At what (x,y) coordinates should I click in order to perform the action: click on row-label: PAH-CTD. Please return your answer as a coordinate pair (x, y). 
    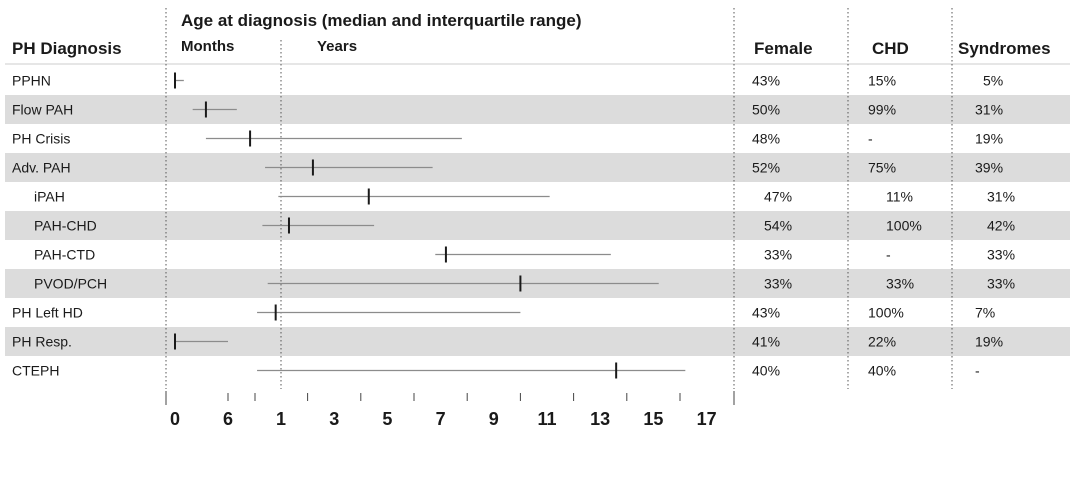
    Looking at the image, I should click on (64, 255).